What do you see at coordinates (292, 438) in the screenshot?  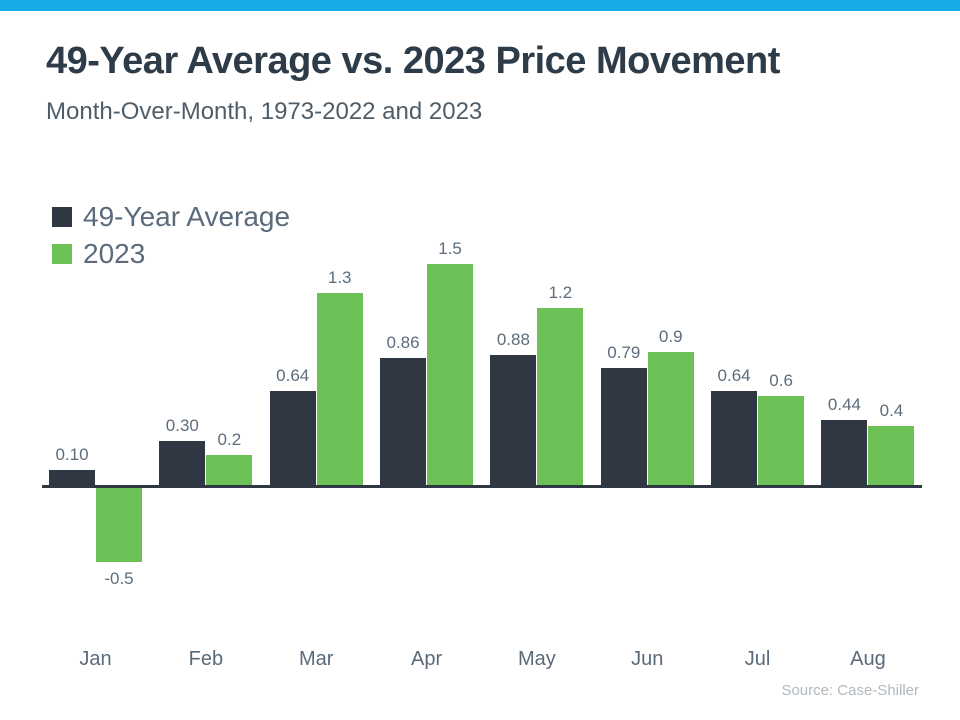 I see `bar-mar-average` at bounding box center [292, 438].